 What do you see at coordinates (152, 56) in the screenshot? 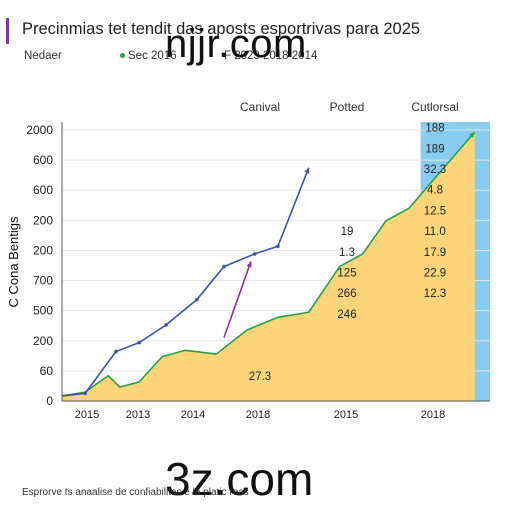
I see `legend-label: Sec 2016` at bounding box center [152, 56].